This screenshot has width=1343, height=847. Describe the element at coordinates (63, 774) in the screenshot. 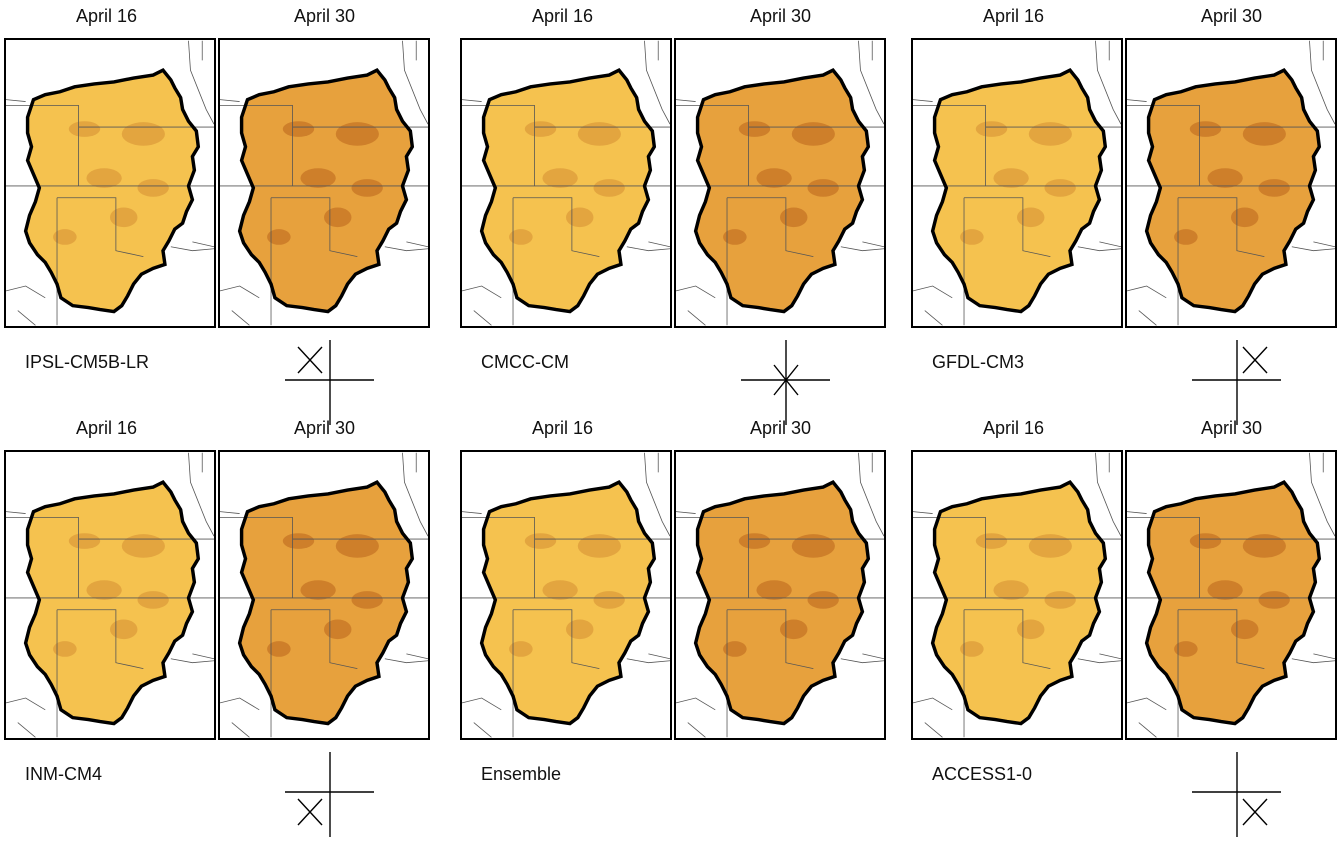

I see `model-label: INM-CM4` at that location.